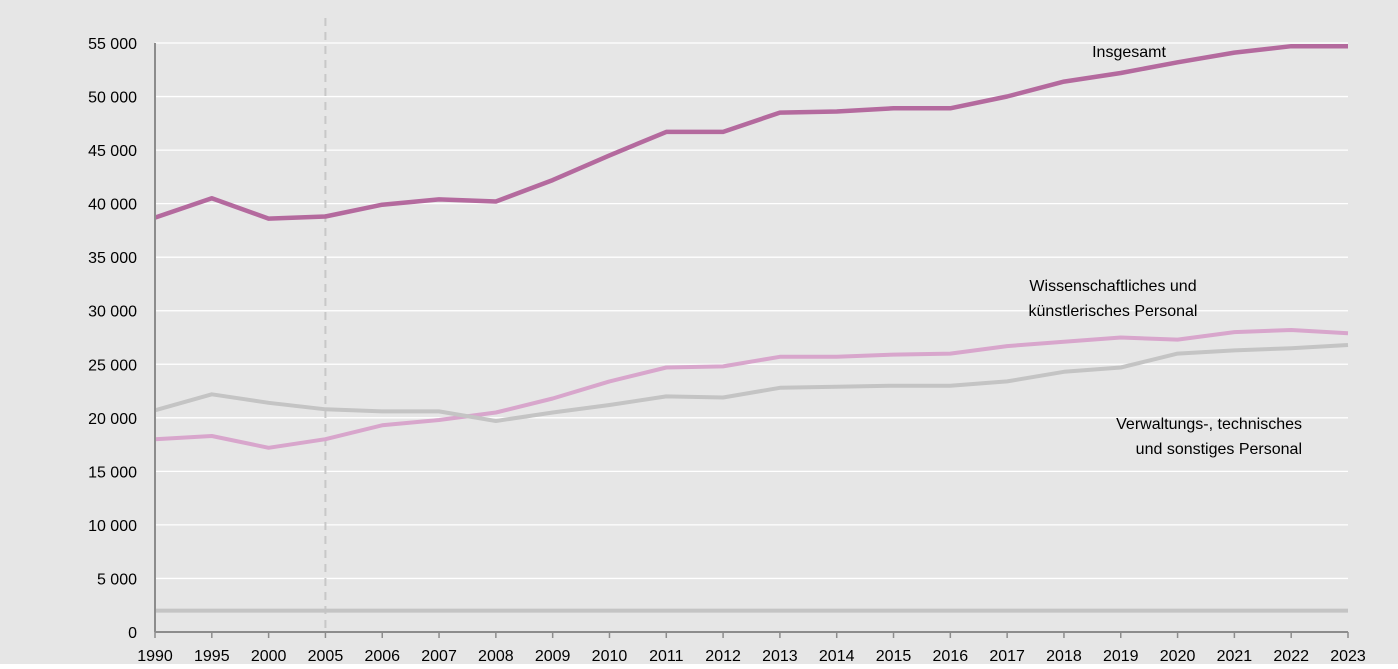 Image resolution: width=1398 pixels, height=669 pixels. I want to click on x-tick-label: 2013, so click(780, 656).